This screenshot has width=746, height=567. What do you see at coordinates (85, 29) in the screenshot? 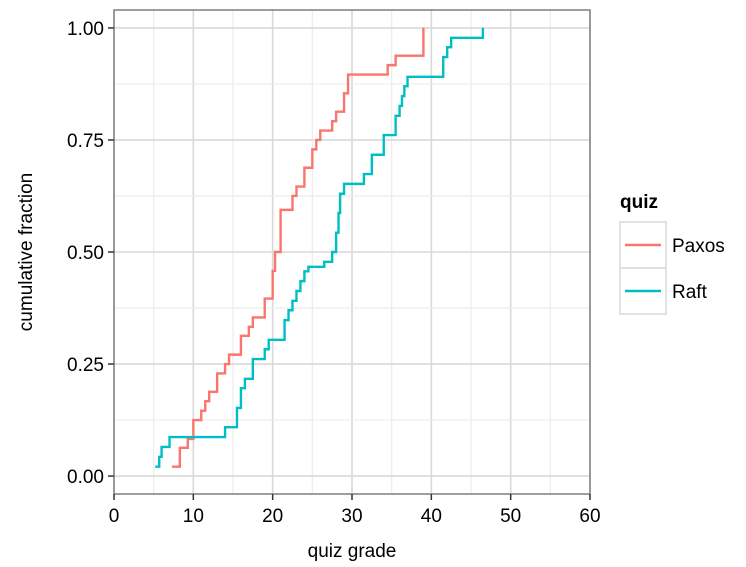
I see `y-tick-label: 1.00` at bounding box center [85, 29].